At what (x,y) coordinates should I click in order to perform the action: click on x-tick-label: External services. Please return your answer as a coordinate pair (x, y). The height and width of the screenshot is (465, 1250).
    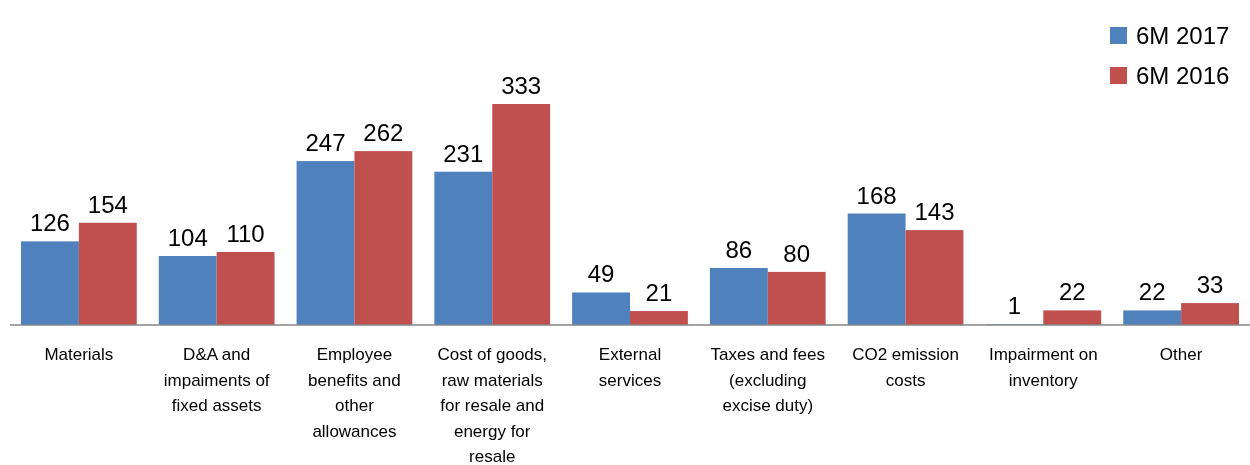
    Looking at the image, I should click on (630, 367).